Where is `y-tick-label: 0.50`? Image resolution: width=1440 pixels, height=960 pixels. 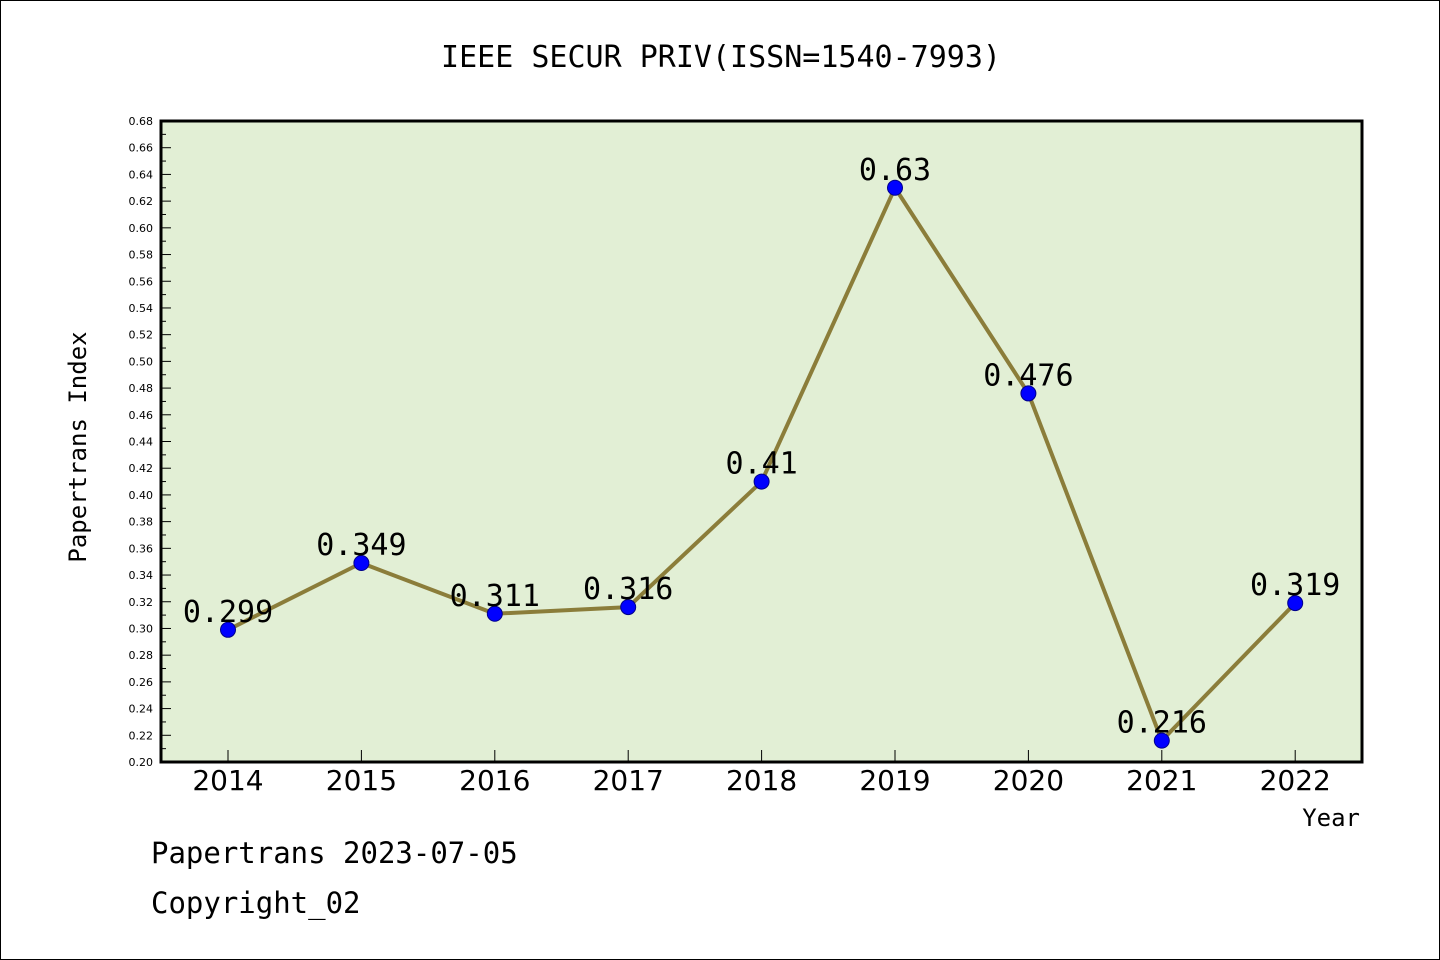 y-tick-label: 0.50 is located at coordinates (141, 361).